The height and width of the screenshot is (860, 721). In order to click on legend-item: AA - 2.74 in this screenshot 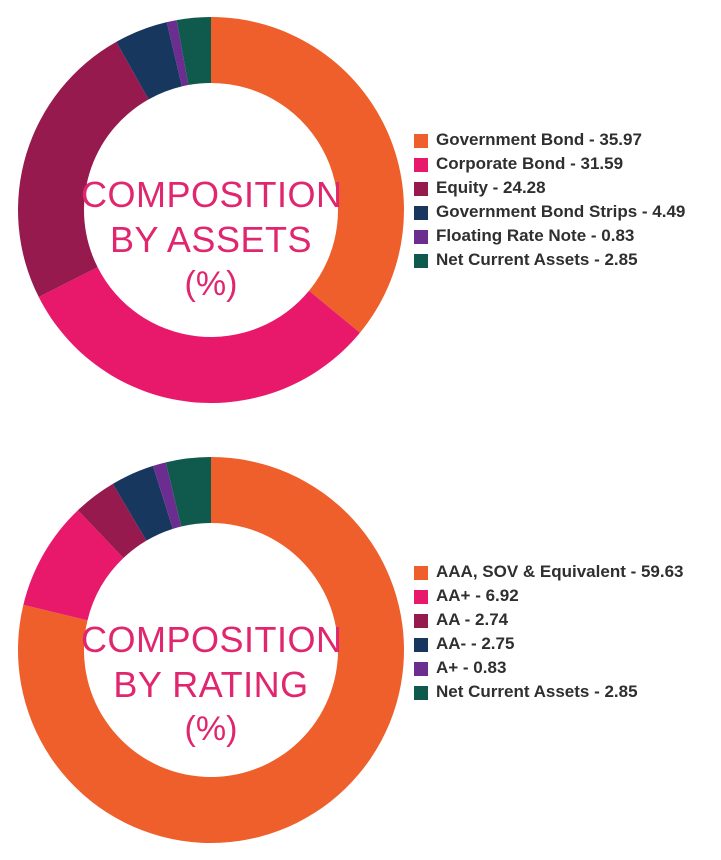, I will do `click(564, 620)`.